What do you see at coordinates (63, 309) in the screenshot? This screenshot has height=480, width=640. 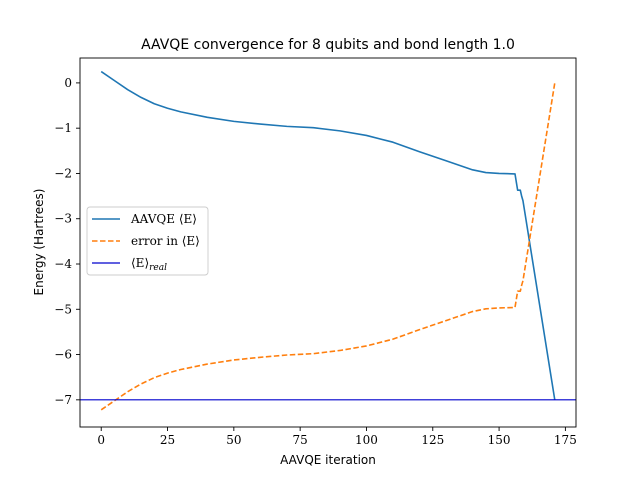 I see `y-tick-label: −5` at bounding box center [63, 309].